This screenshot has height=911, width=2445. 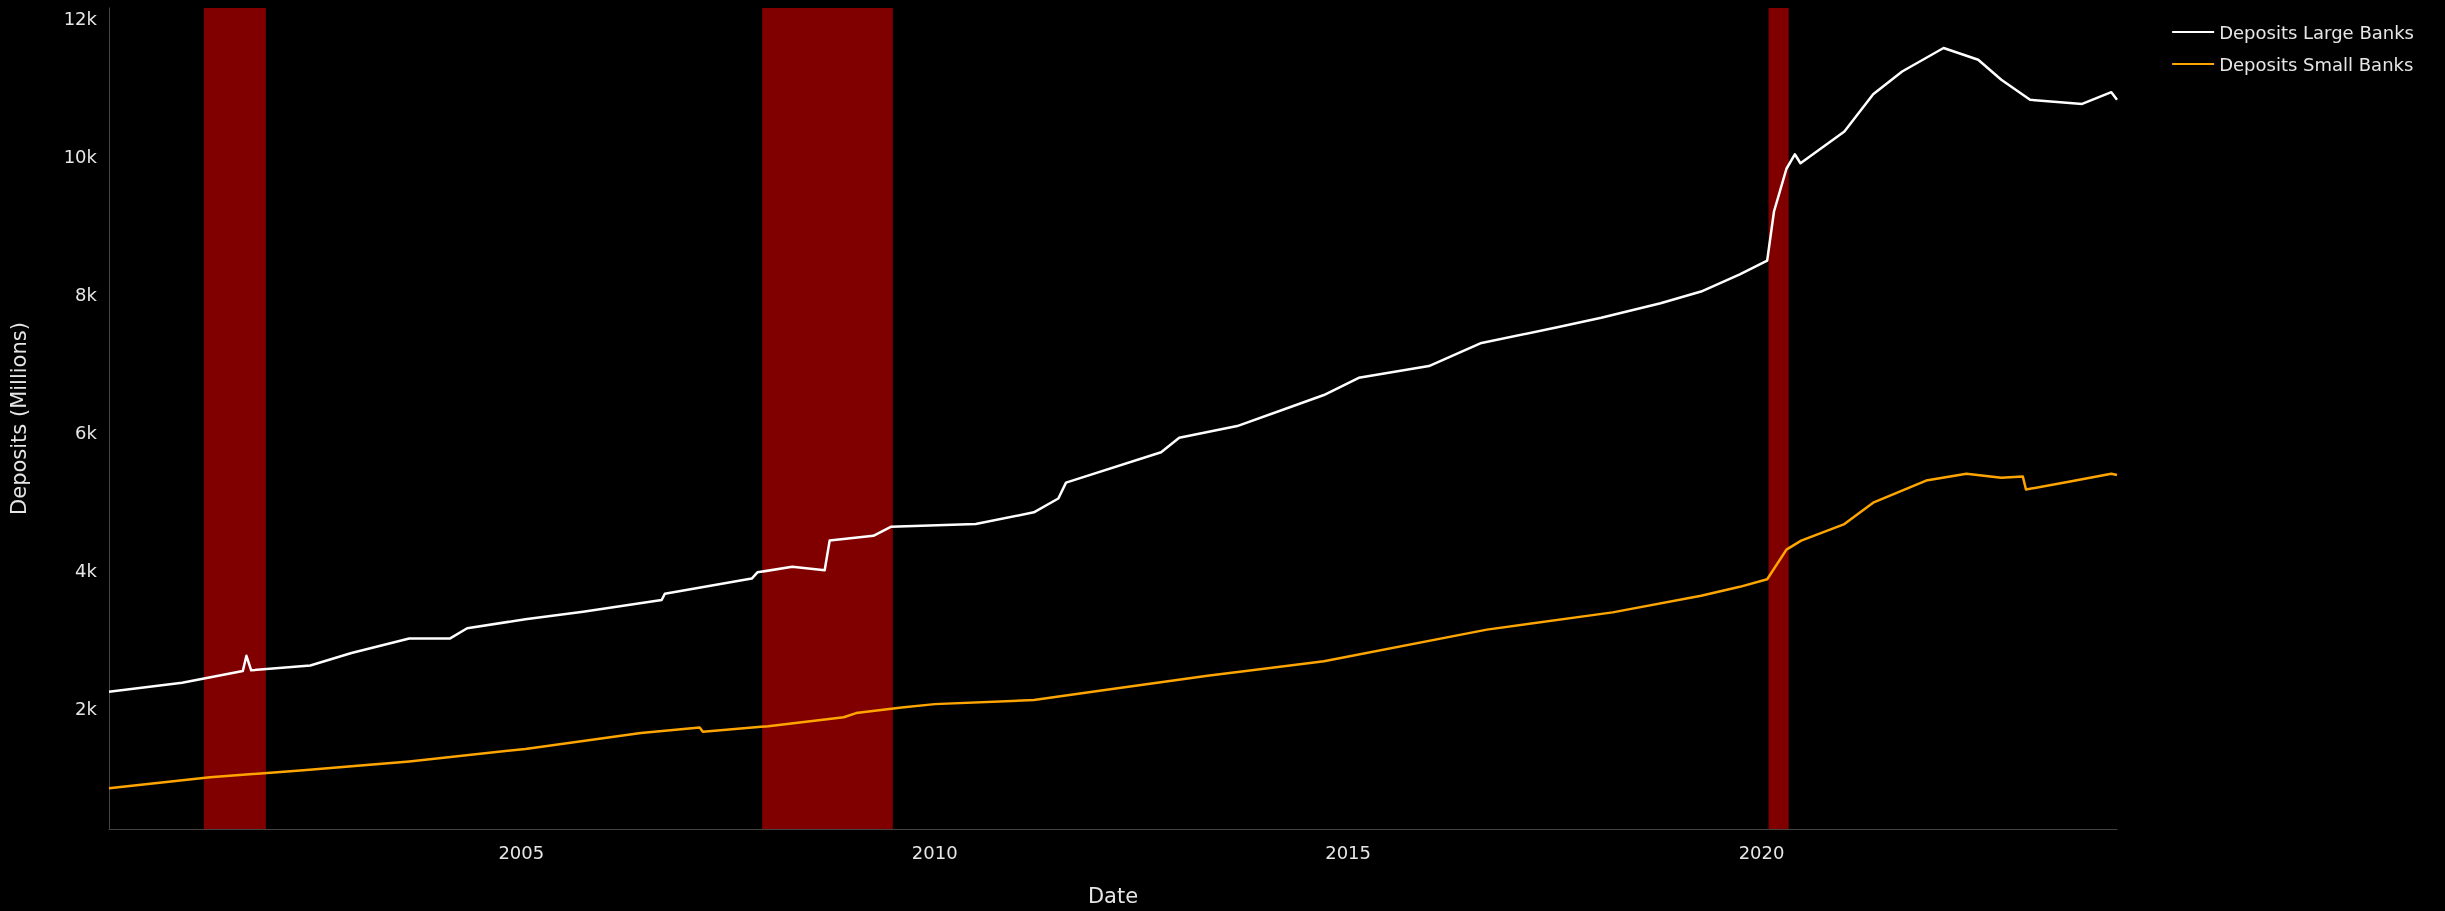 I want to click on x-tick-label: 2015, so click(x=1348, y=852).